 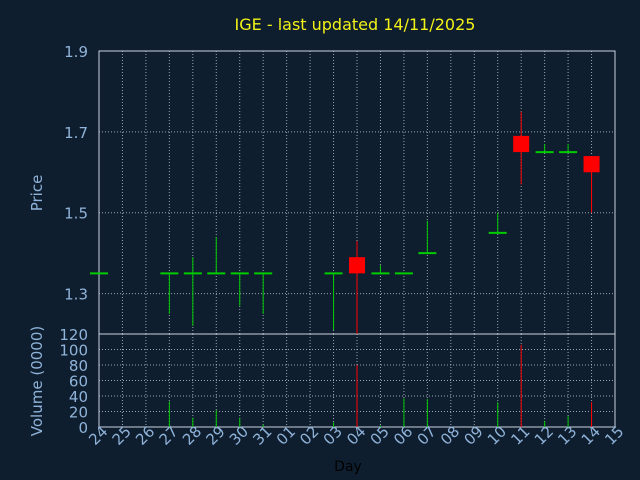 What do you see at coordinates (427, 436) in the screenshot?
I see `x-tick-label: 07` at bounding box center [427, 436].